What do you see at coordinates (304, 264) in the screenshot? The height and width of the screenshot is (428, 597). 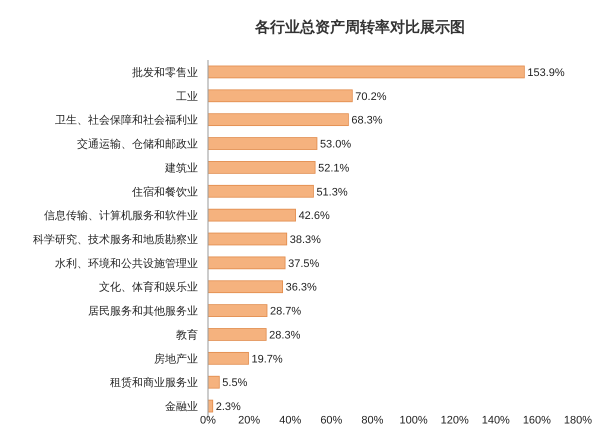 I see `data-label: 37.5%` at bounding box center [304, 264].